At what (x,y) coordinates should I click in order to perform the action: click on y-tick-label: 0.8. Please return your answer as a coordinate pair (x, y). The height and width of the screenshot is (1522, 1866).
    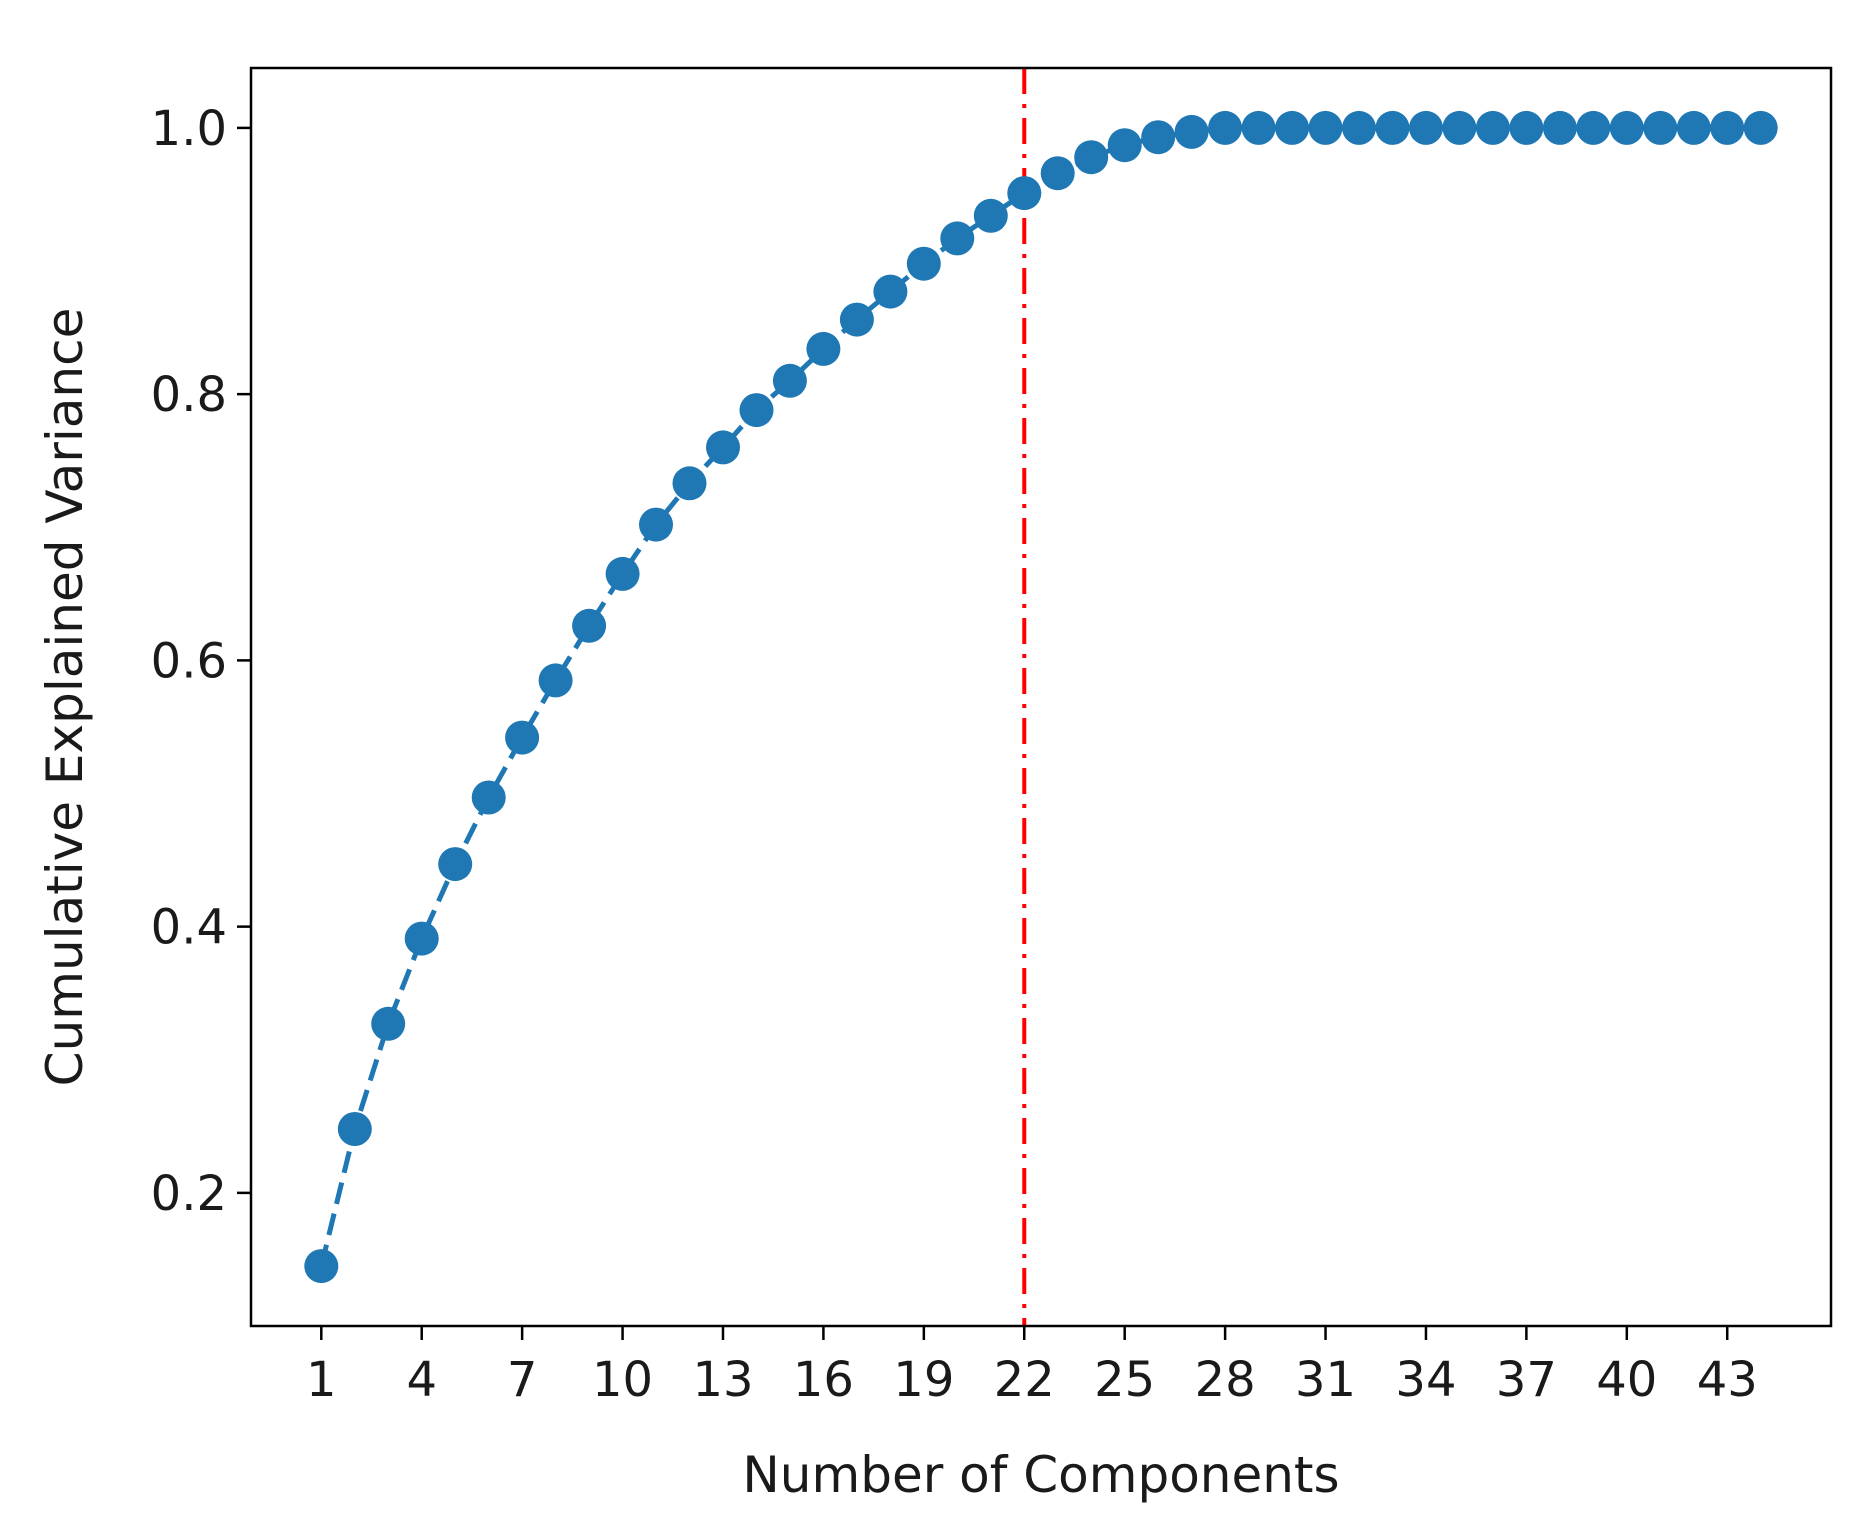
    Looking at the image, I should click on (189, 395).